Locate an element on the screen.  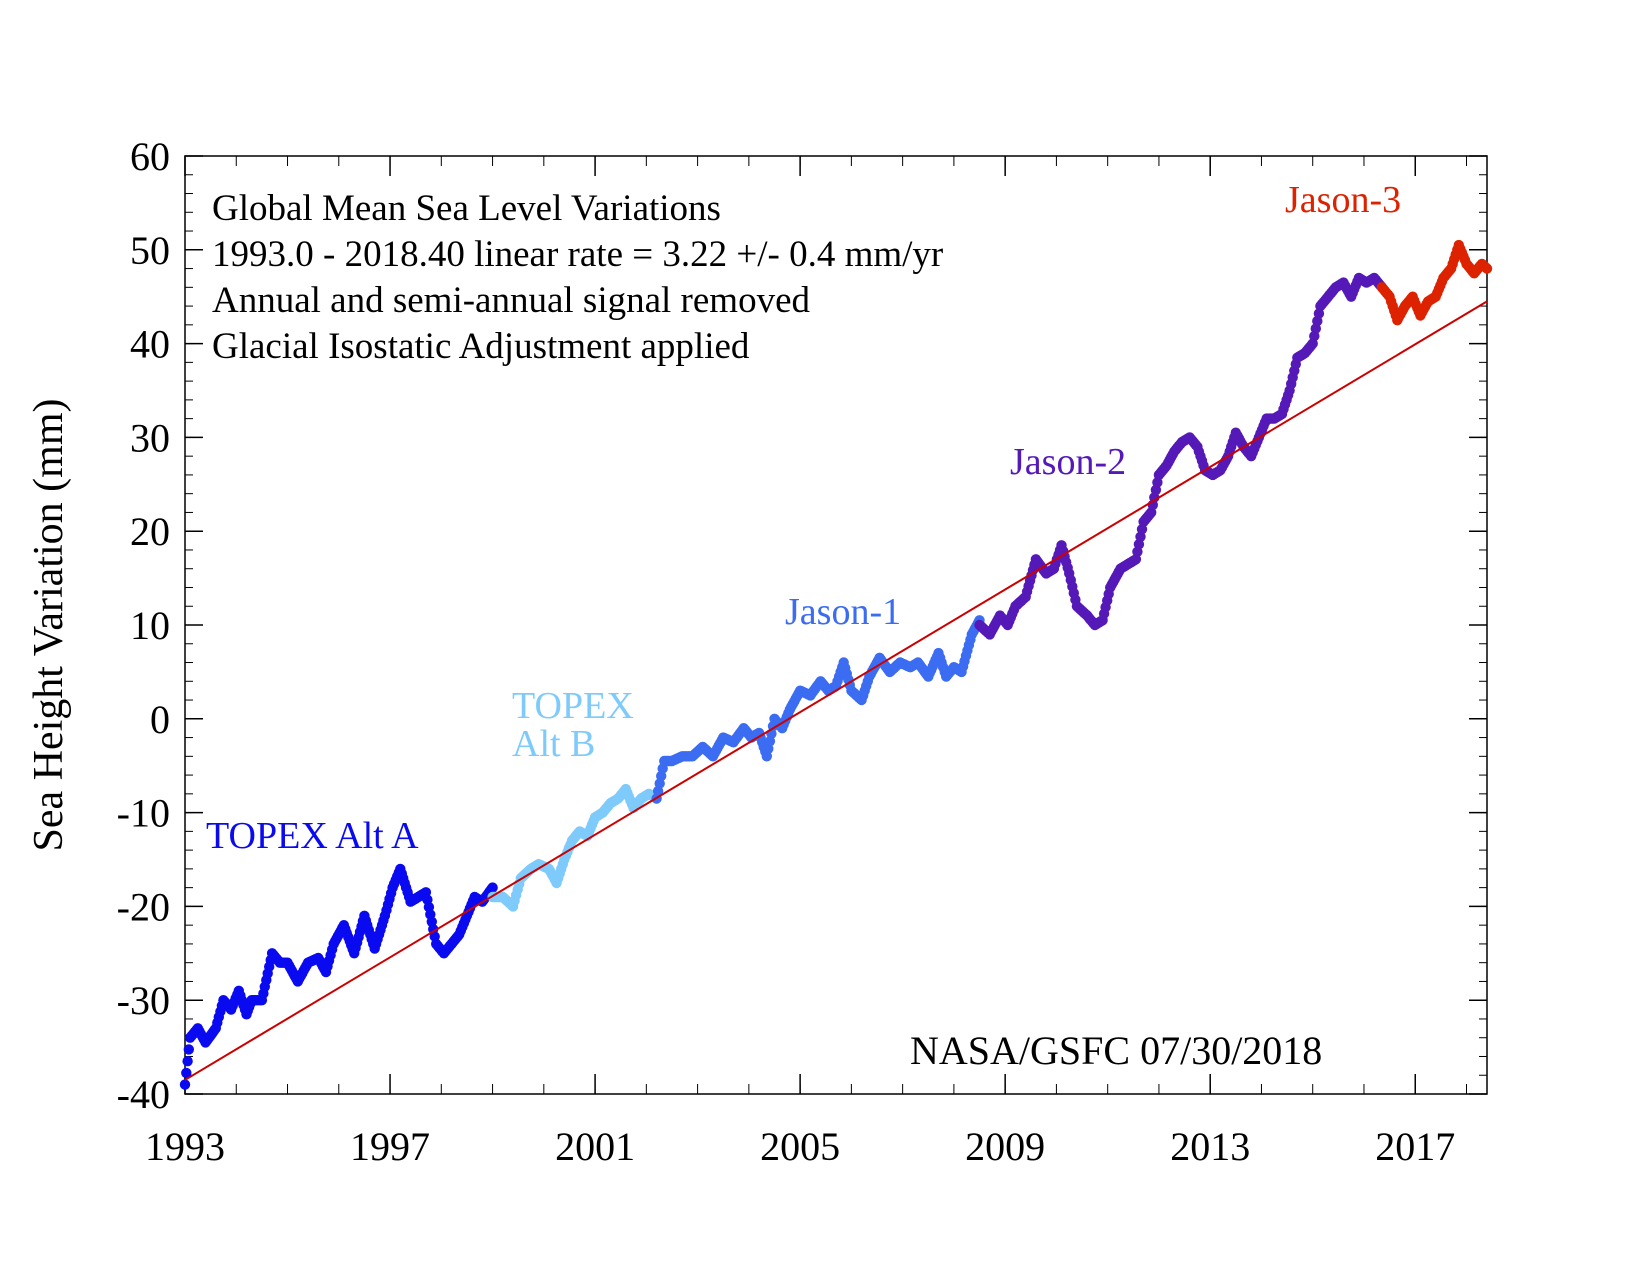
annotation-title: Global Mean Sea Level Variations is located at coordinates (466, 208).